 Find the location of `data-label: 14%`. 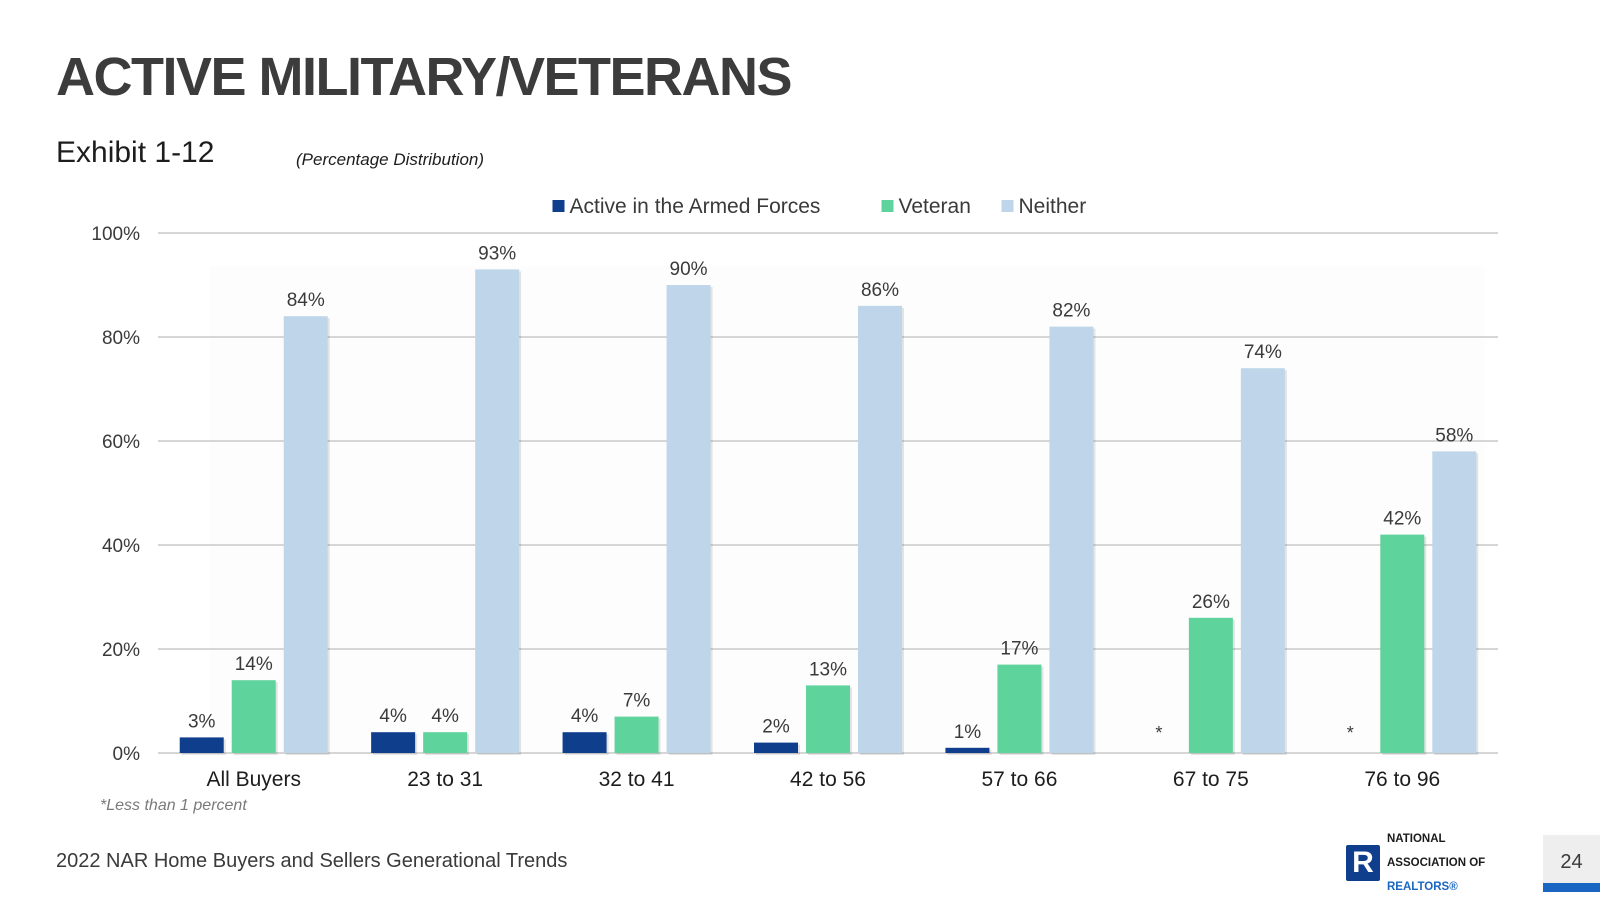

data-label: 14% is located at coordinates (254, 664).